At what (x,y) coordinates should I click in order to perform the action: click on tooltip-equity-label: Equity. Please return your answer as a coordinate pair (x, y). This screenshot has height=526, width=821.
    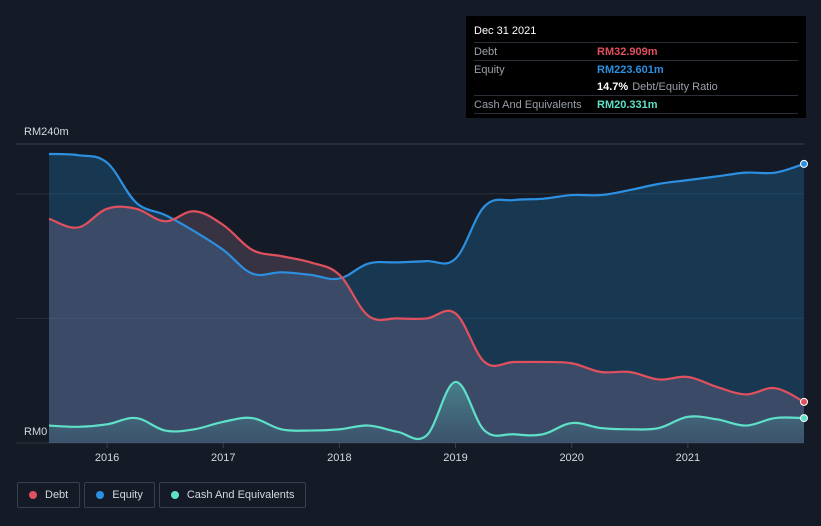
    Looking at the image, I should click on (489, 69).